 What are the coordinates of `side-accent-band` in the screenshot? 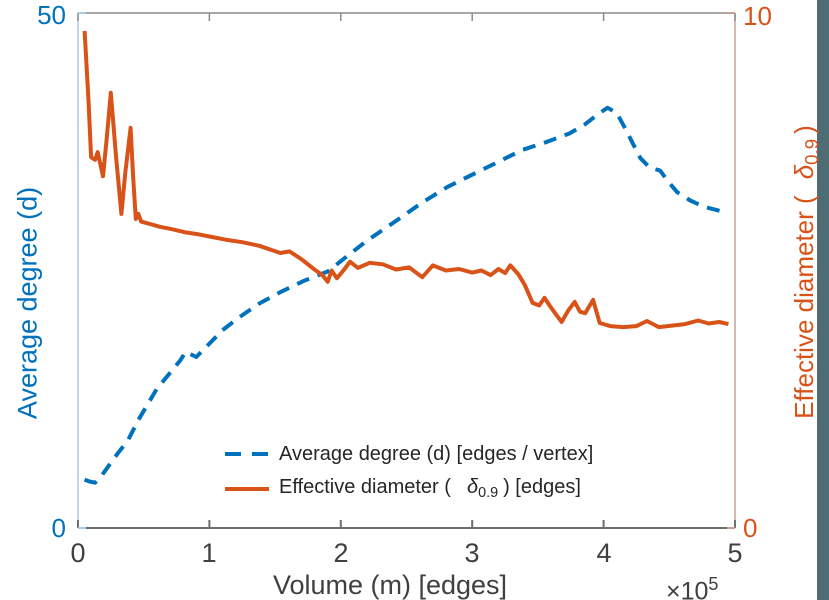 It's located at (823, 300).